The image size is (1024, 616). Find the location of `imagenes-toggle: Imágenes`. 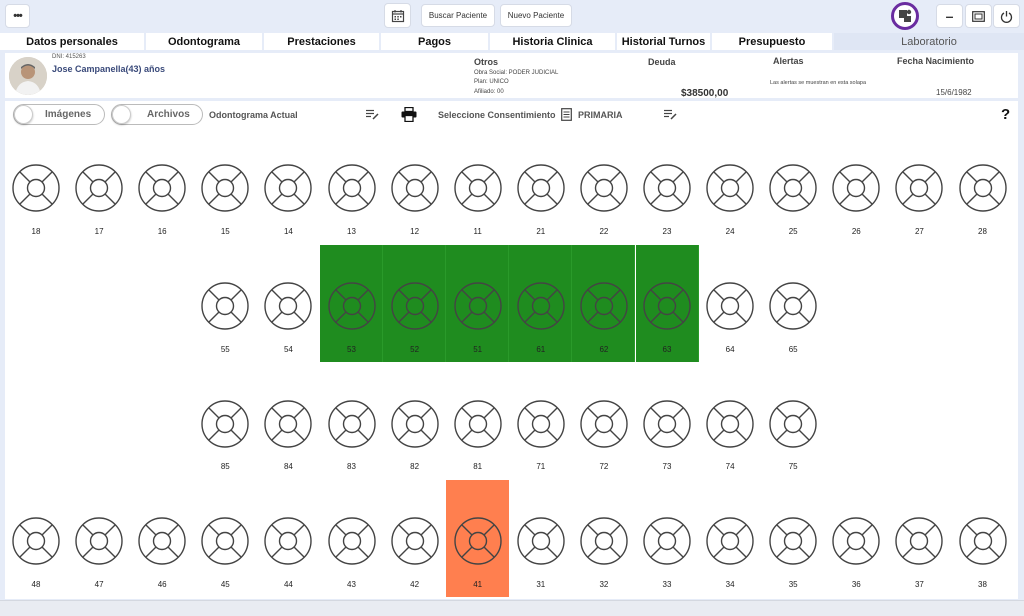

imagenes-toggle: Imágenes is located at coordinates (59, 114).